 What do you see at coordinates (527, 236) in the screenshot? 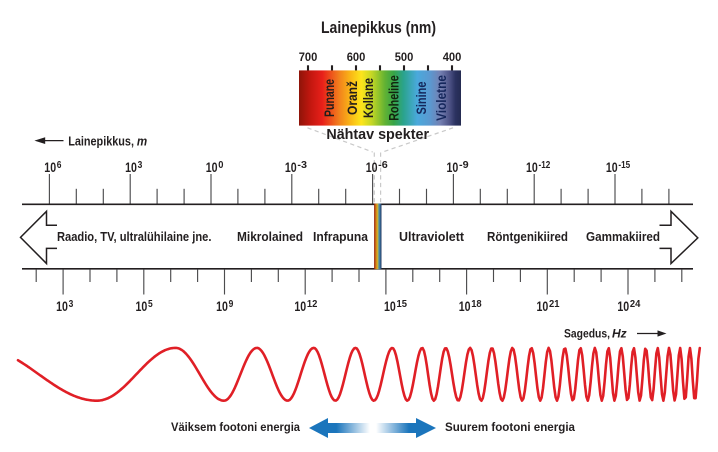
I see `svg-text: Röntgenikiired` at bounding box center [527, 236].